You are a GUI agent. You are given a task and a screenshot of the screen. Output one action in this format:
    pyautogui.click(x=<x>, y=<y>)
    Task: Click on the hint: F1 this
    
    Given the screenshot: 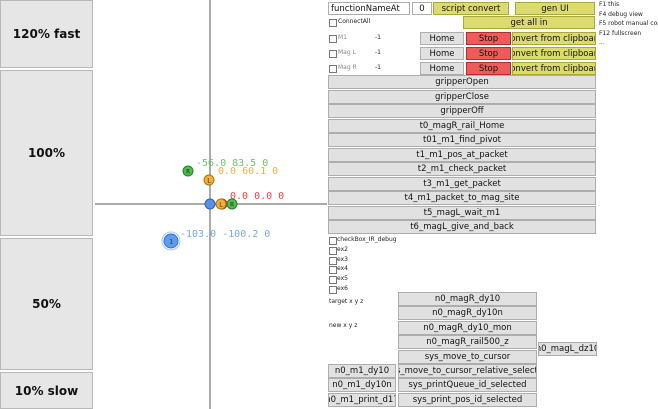 What is the action you would take?
    pyautogui.click(x=609, y=4)
    